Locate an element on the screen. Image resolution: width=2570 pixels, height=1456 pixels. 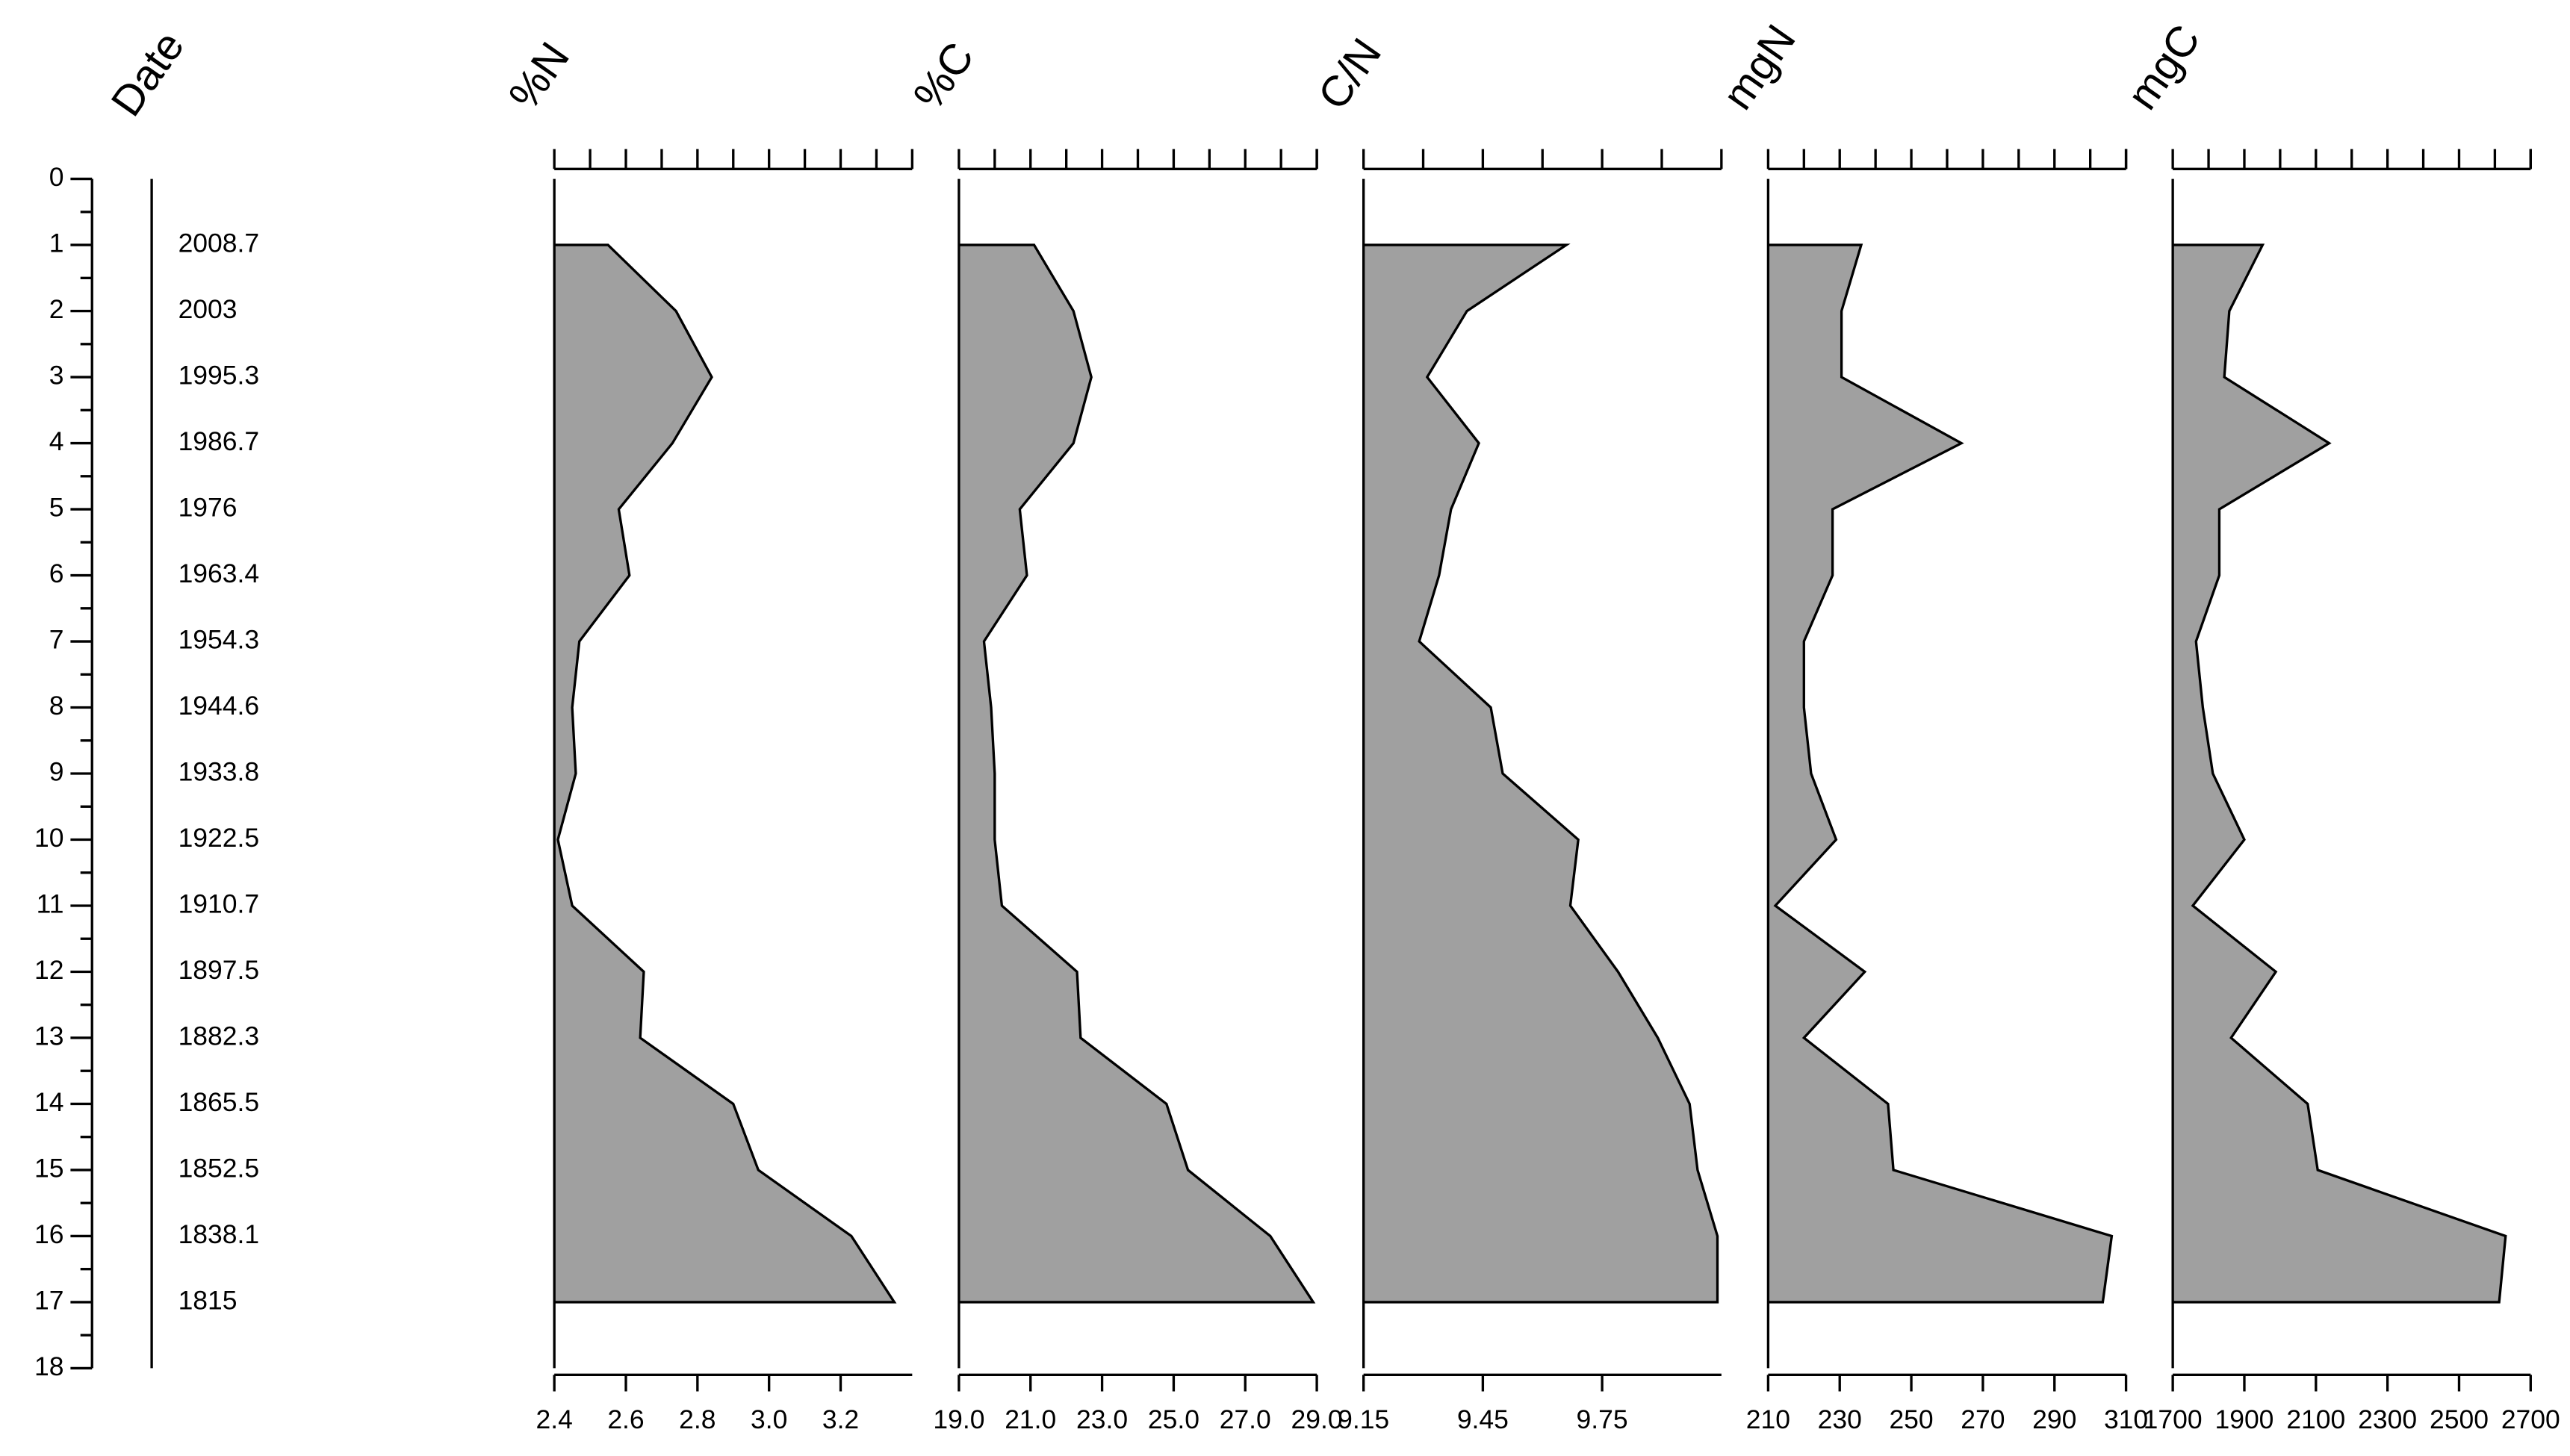
y-tick-label: 11 is located at coordinates (50, 903).